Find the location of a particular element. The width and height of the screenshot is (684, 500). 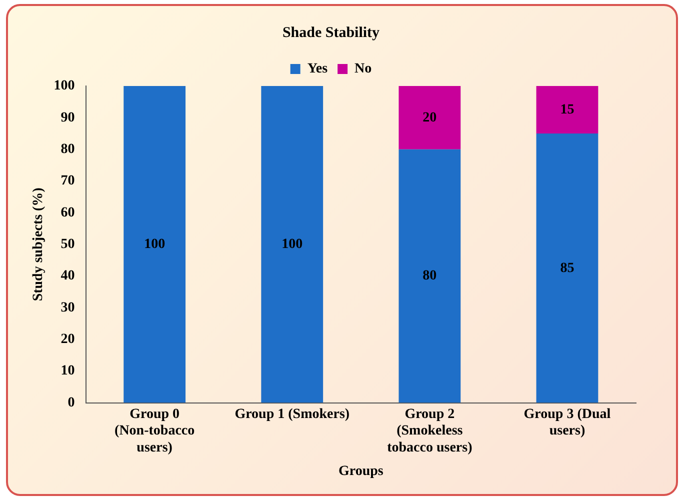

y-tick-label: 80 is located at coordinates (67, 149).